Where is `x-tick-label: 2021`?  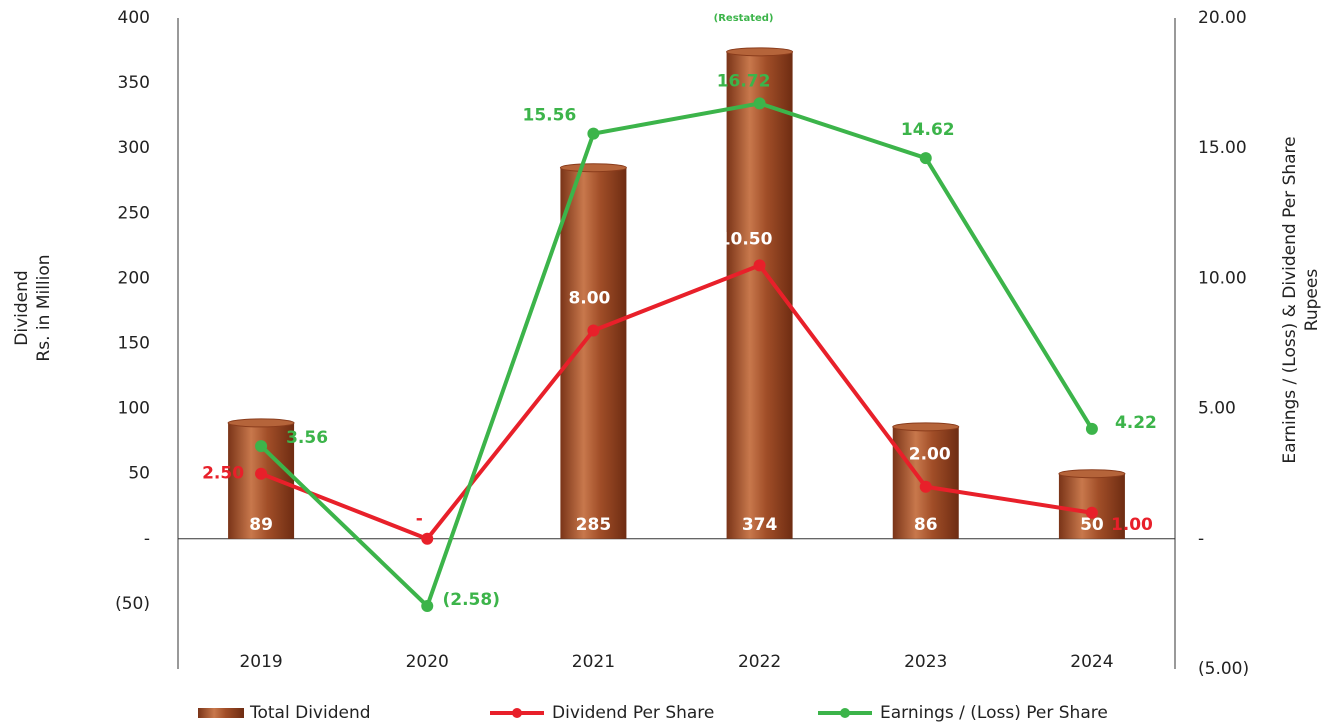
x-tick-label: 2021 is located at coordinates (593, 662).